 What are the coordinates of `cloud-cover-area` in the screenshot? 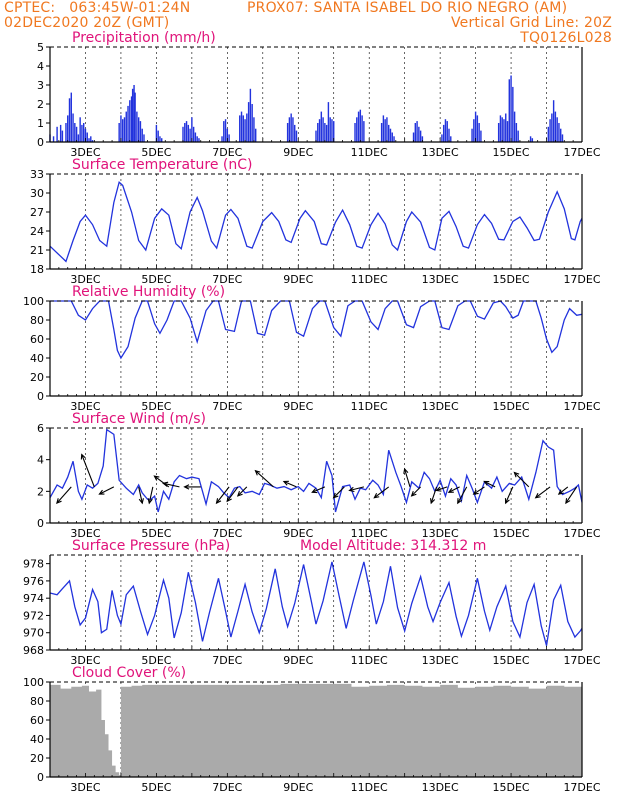 It's located at (316, 730).